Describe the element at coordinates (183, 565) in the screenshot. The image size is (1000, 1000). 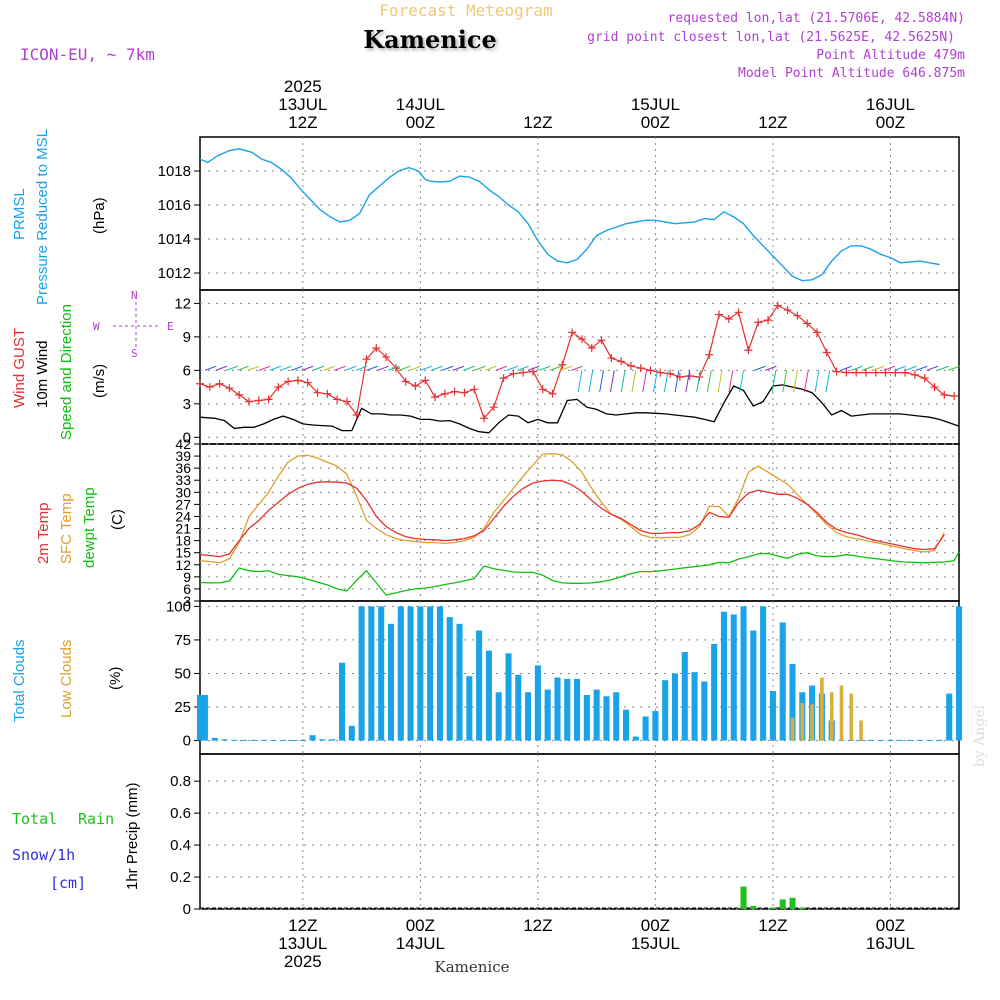
I see `temp-ytick-label: 12` at that location.